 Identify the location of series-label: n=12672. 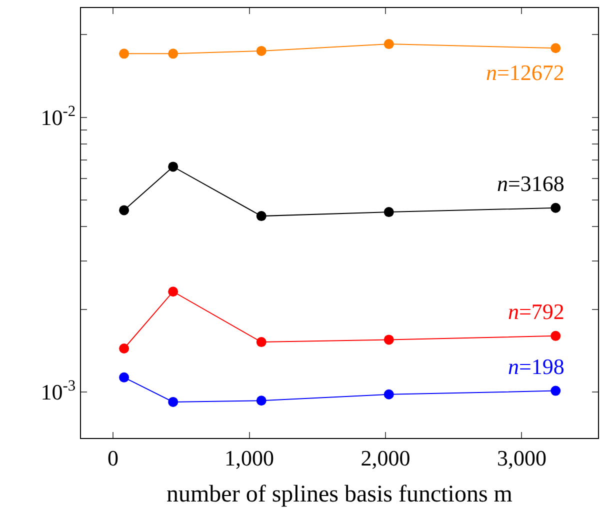
(525, 72).